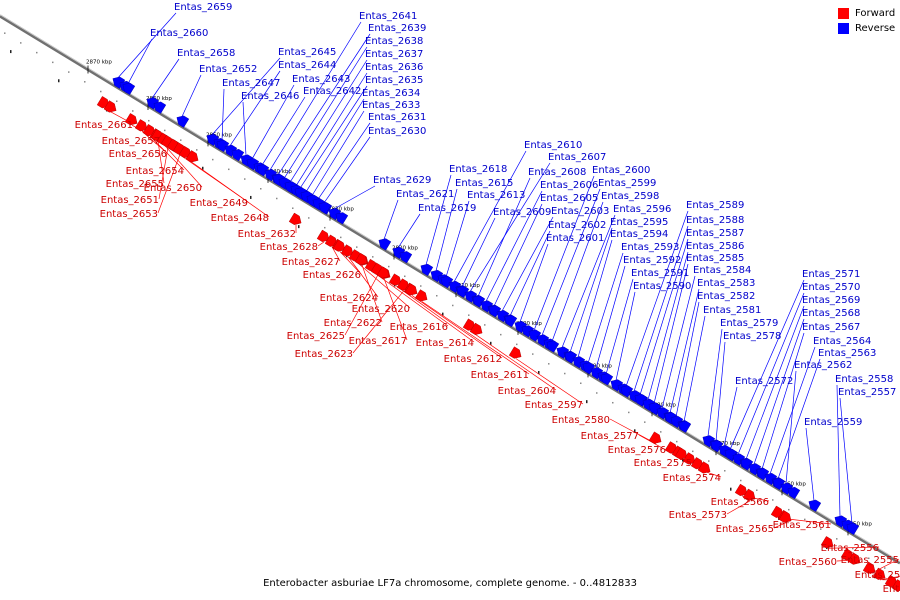 The height and width of the screenshot is (600, 900). What do you see at coordinates (793, 484) in the screenshot?
I see `scale-tick-label: 2760 kbp` at bounding box center [793, 484].